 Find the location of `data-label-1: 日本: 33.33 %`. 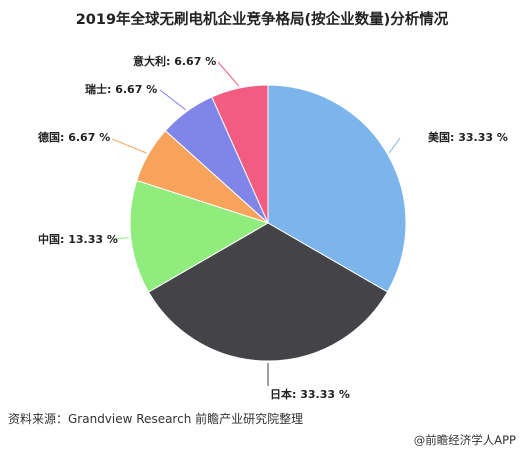

data-label-1: 日本: 33.33 % is located at coordinates (310, 394).